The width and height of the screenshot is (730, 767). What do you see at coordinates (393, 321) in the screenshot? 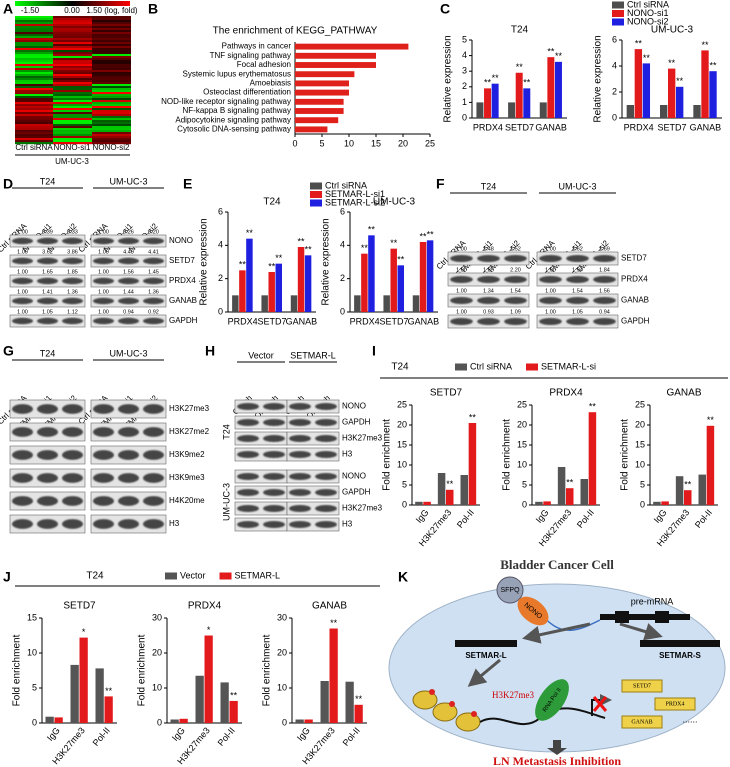
I see `x-tick-label: SETD7` at bounding box center [393, 321].